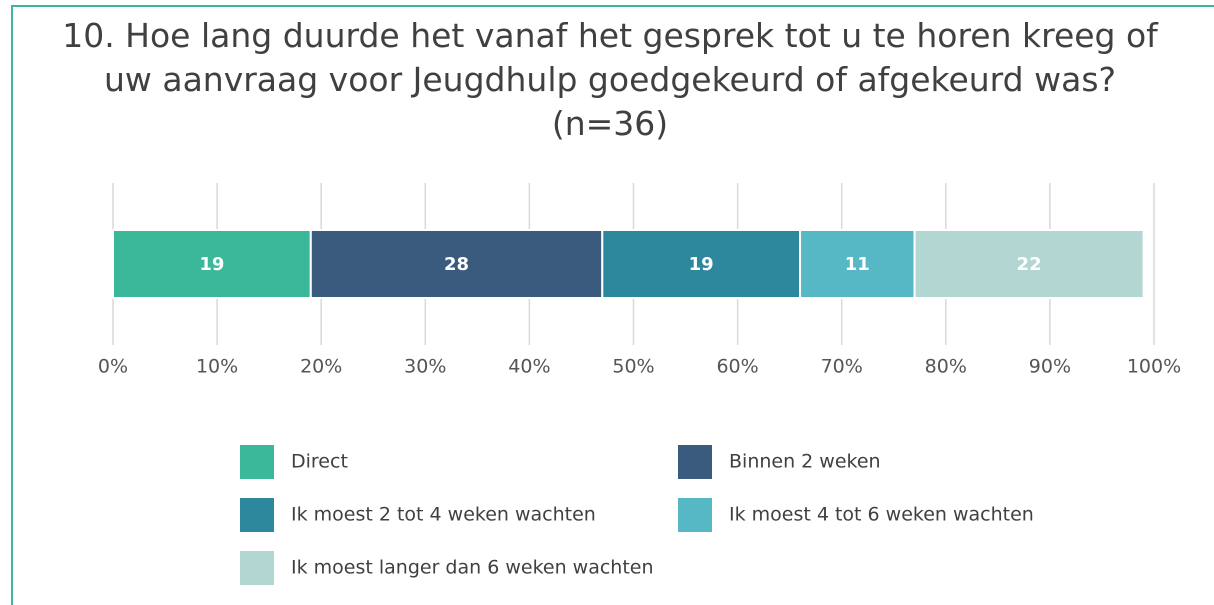 The width and height of the screenshot is (1214, 605). Describe the element at coordinates (443, 515) in the screenshot. I see `legend-label: Ik moest 2 tot 4 weken wachten` at that location.